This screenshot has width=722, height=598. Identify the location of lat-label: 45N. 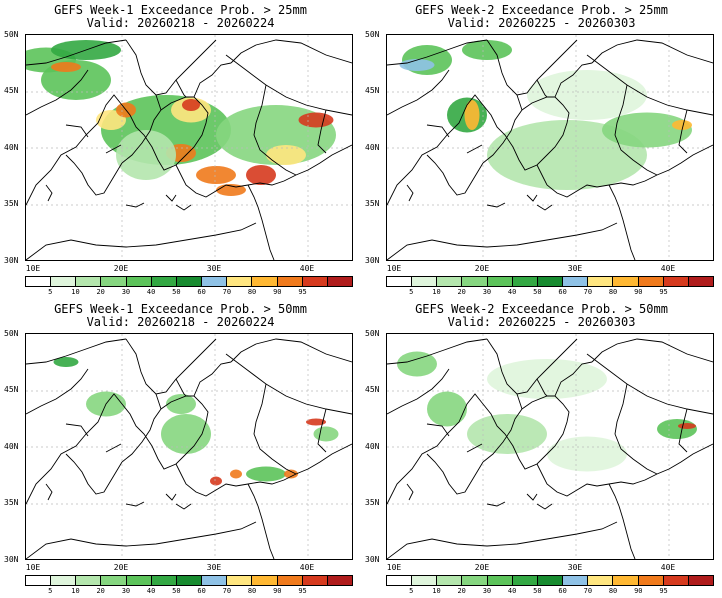
(372, 389).